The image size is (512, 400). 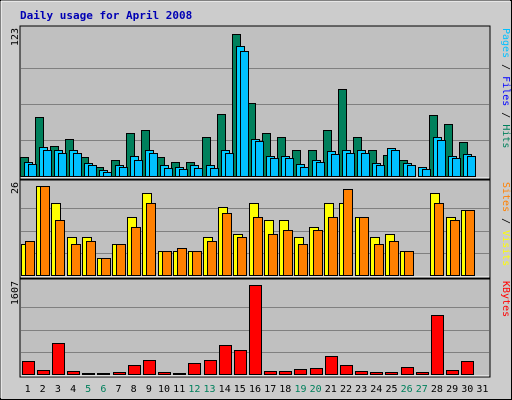 I want to click on day-label-30: 30, so click(x=467, y=389).